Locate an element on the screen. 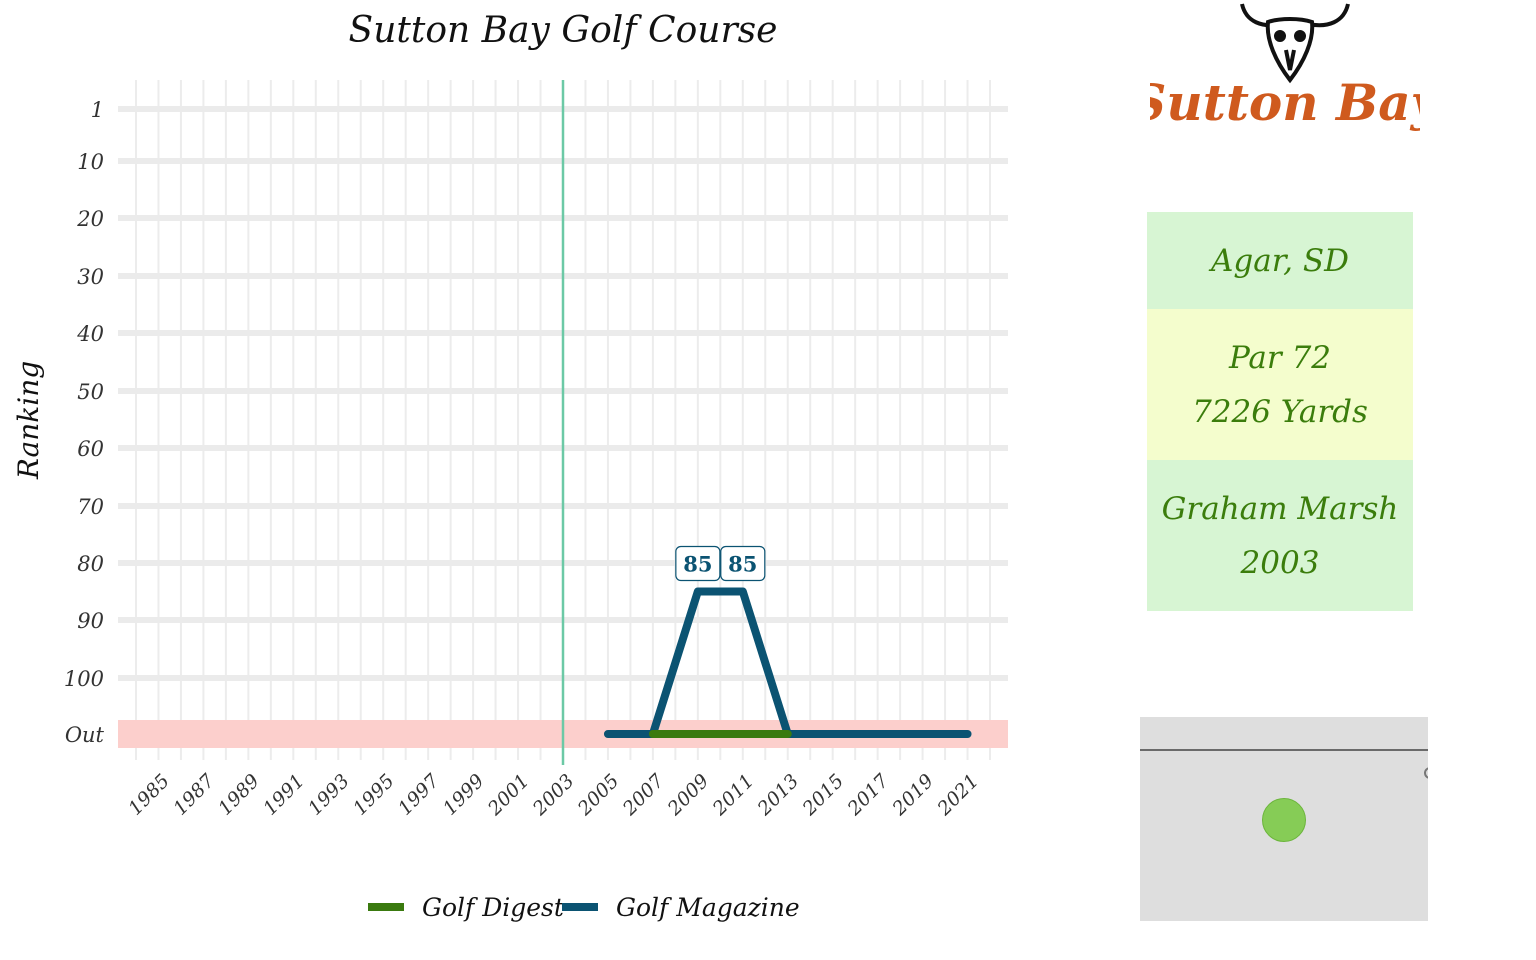  chart-title: Sutton Bay Golf Course is located at coordinates (563, 30).